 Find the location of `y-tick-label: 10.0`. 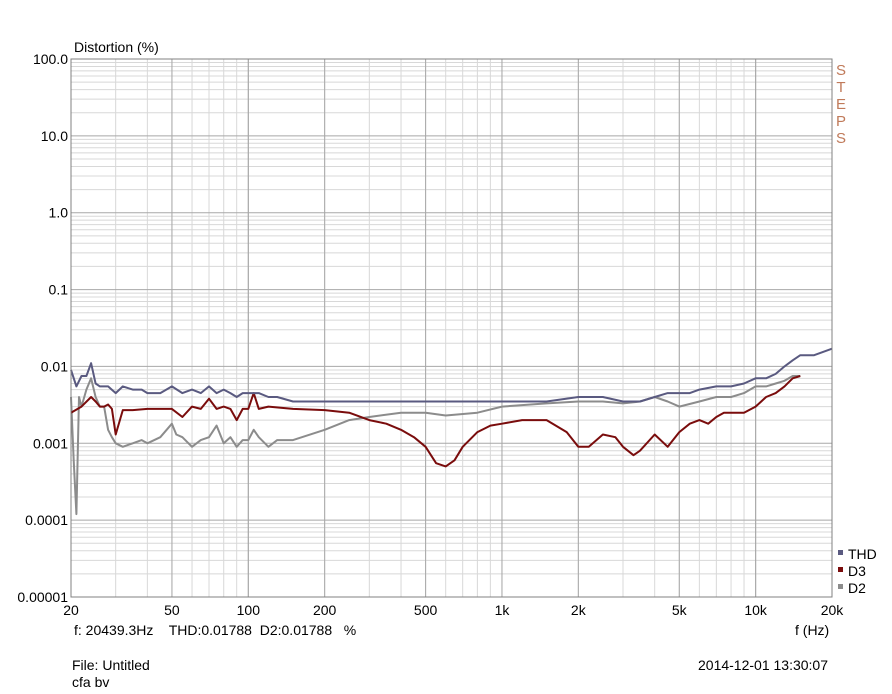

y-tick-label: 10.0 is located at coordinates (54, 136).